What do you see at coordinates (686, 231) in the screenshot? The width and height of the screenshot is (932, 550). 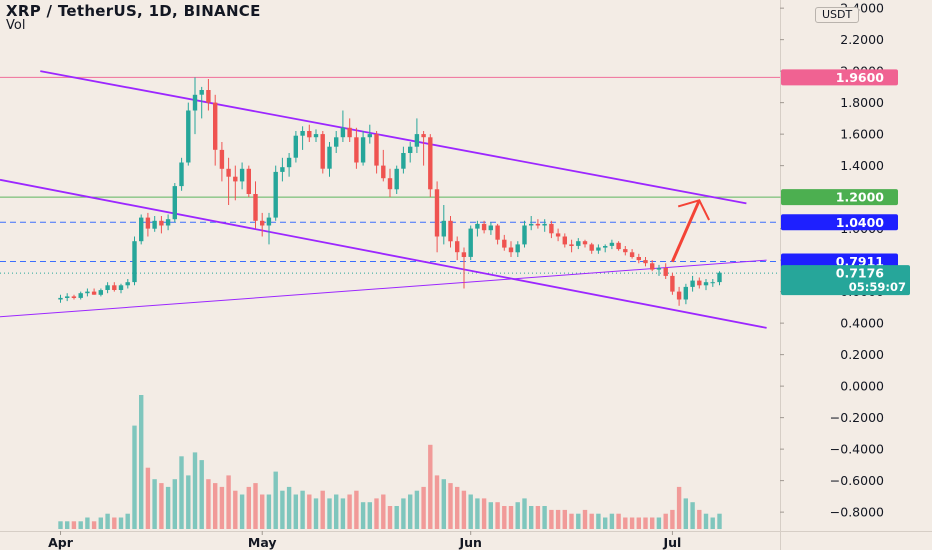 I see `arrow-shaft` at bounding box center [686, 231].